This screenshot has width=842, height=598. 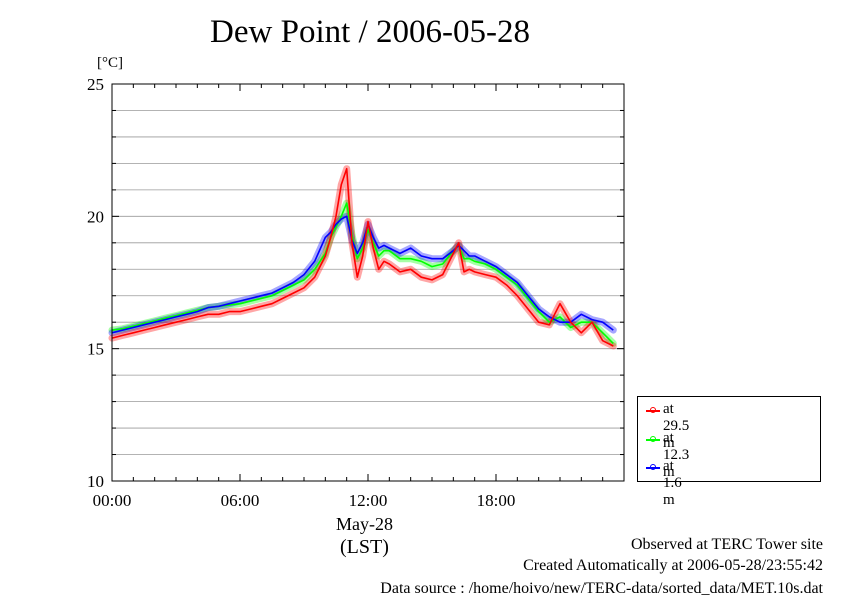 I want to click on legend-label: at 12.3 m, so click(x=676, y=455).